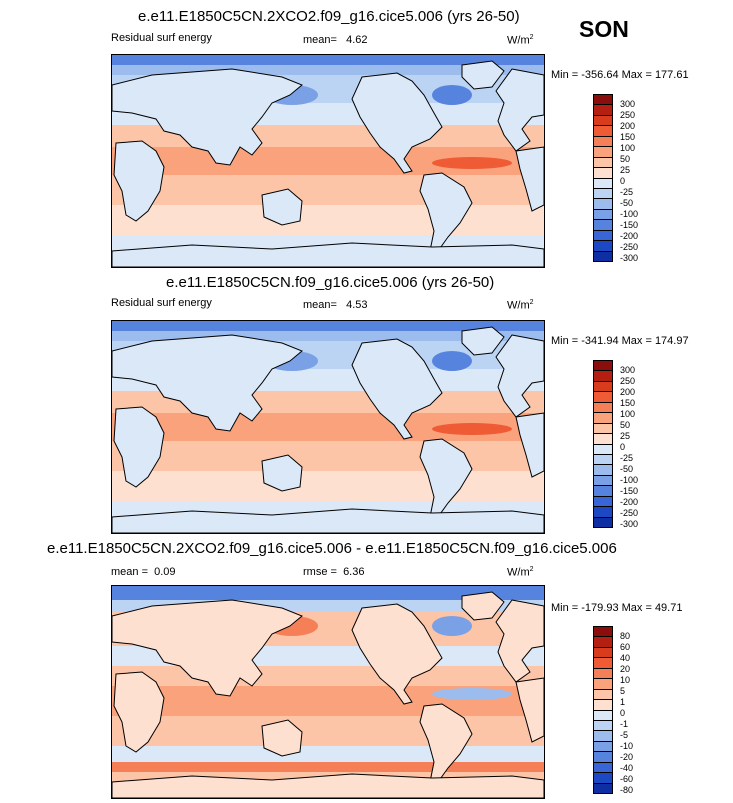  Describe the element at coordinates (520, 305) in the screenshot. I see `panel2-units: W/m2` at that location.